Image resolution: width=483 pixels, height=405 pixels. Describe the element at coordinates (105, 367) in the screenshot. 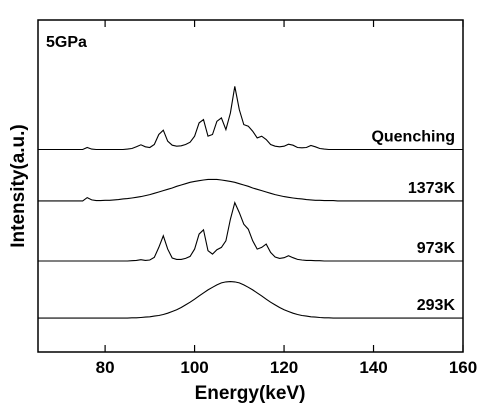

I see `x-tick-label: 80` at that location.